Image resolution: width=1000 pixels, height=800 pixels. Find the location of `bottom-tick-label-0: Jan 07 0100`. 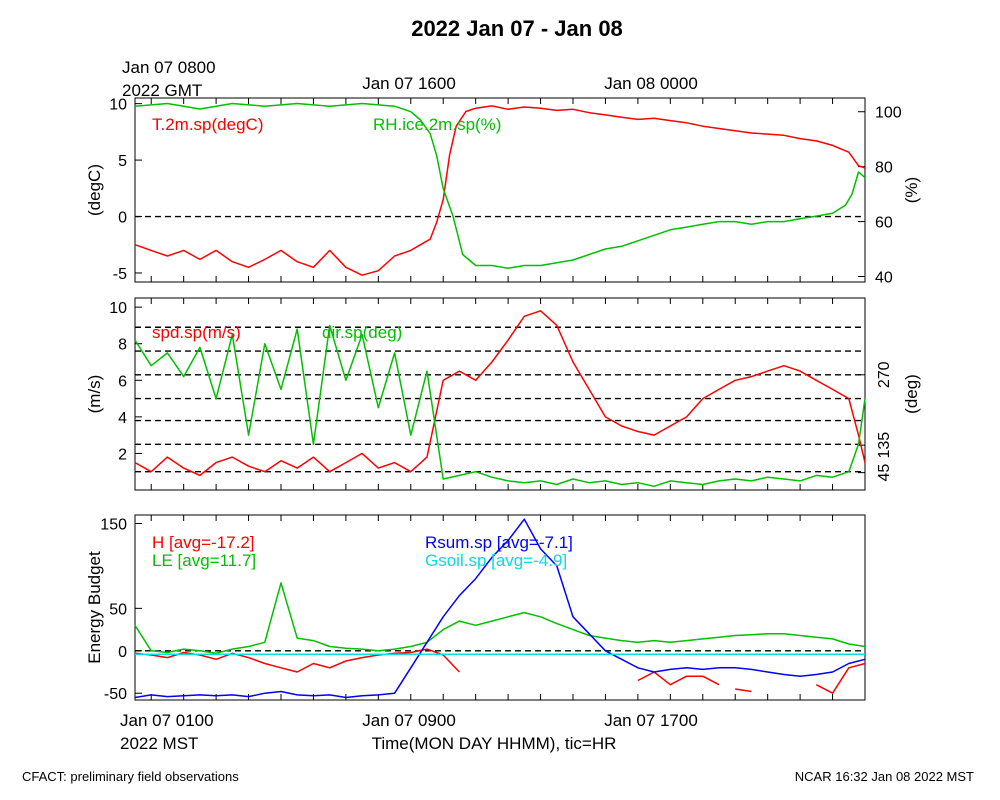

bottom-tick-label-0: Jan 07 0100 is located at coordinates (167, 720).